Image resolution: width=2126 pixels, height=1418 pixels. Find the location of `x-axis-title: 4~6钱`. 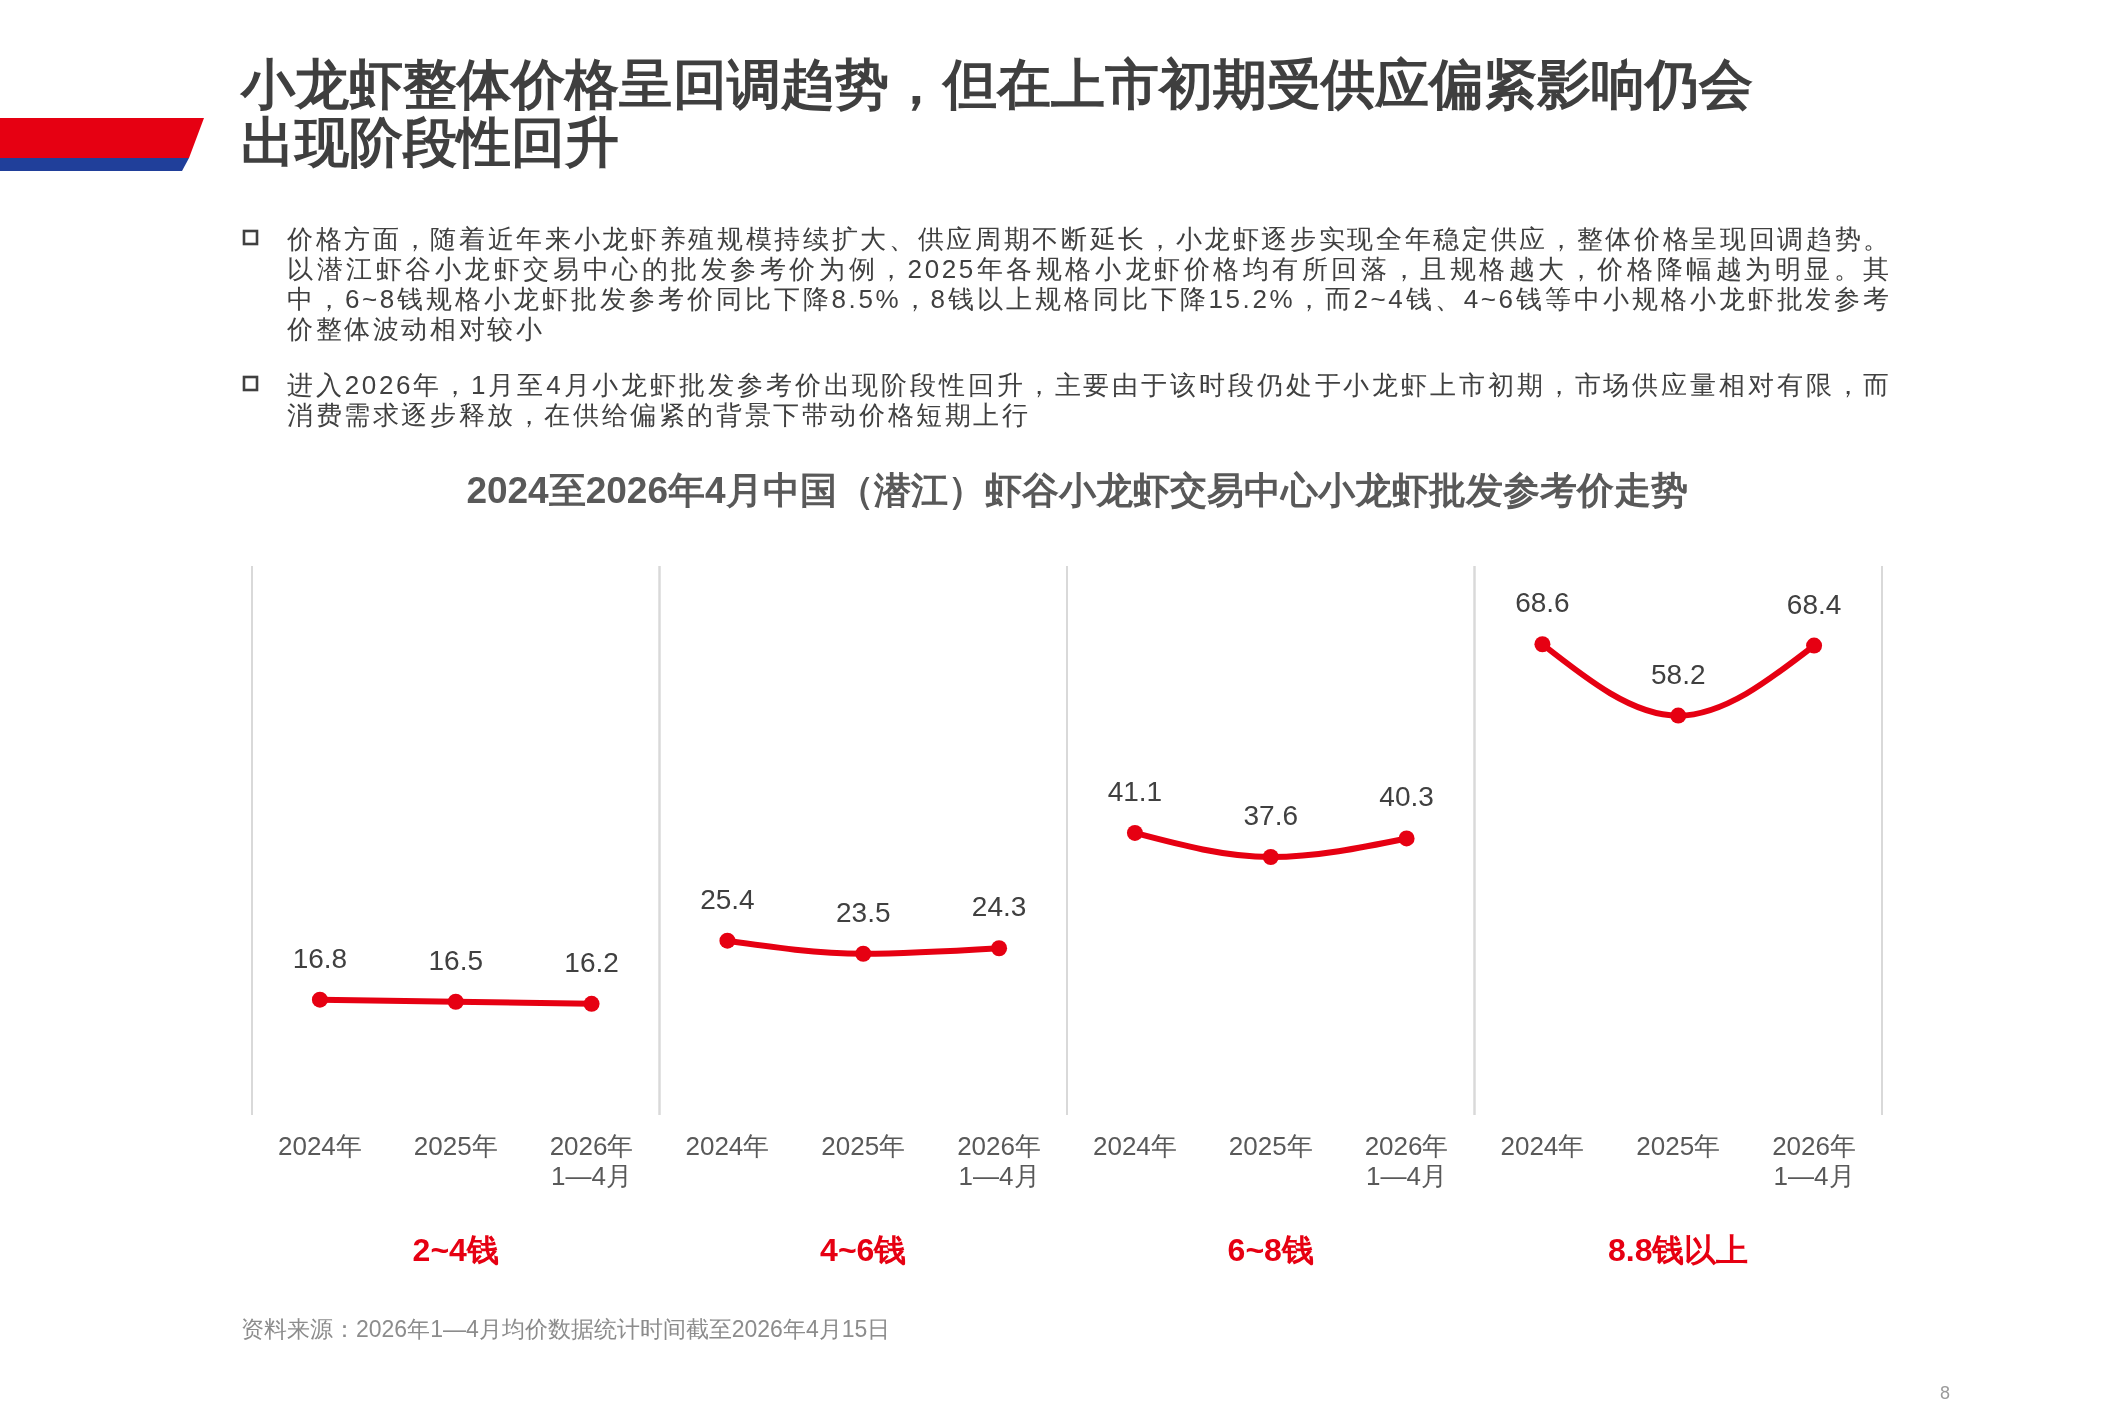

x-axis-title: 4~6钱 is located at coordinates (863, 1250).